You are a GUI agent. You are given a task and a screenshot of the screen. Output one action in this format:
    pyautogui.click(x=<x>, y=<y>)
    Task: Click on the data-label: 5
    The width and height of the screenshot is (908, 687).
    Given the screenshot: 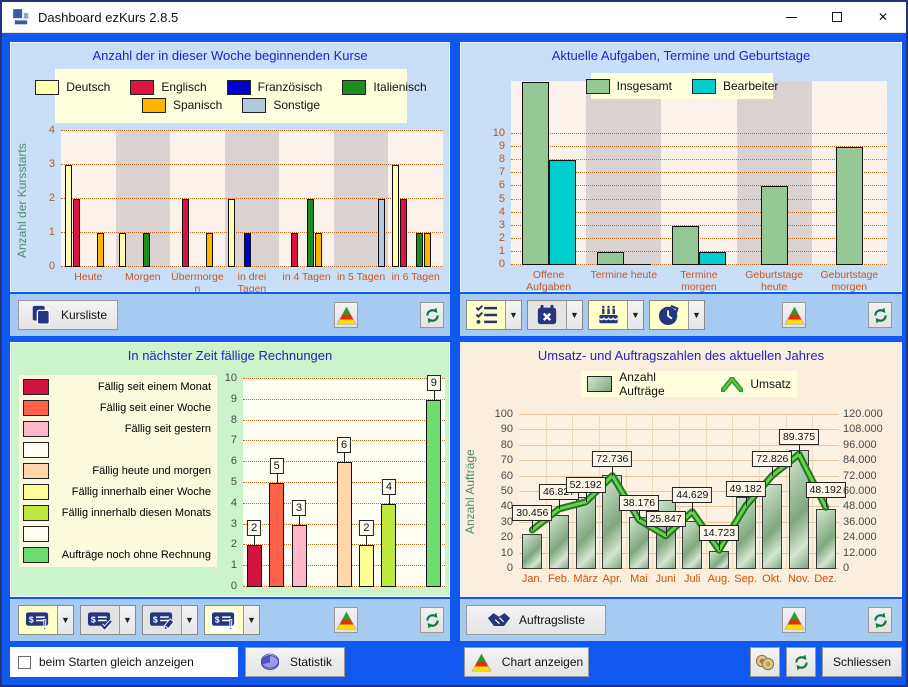 What is the action you would take?
    pyautogui.click(x=276, y=466)
    